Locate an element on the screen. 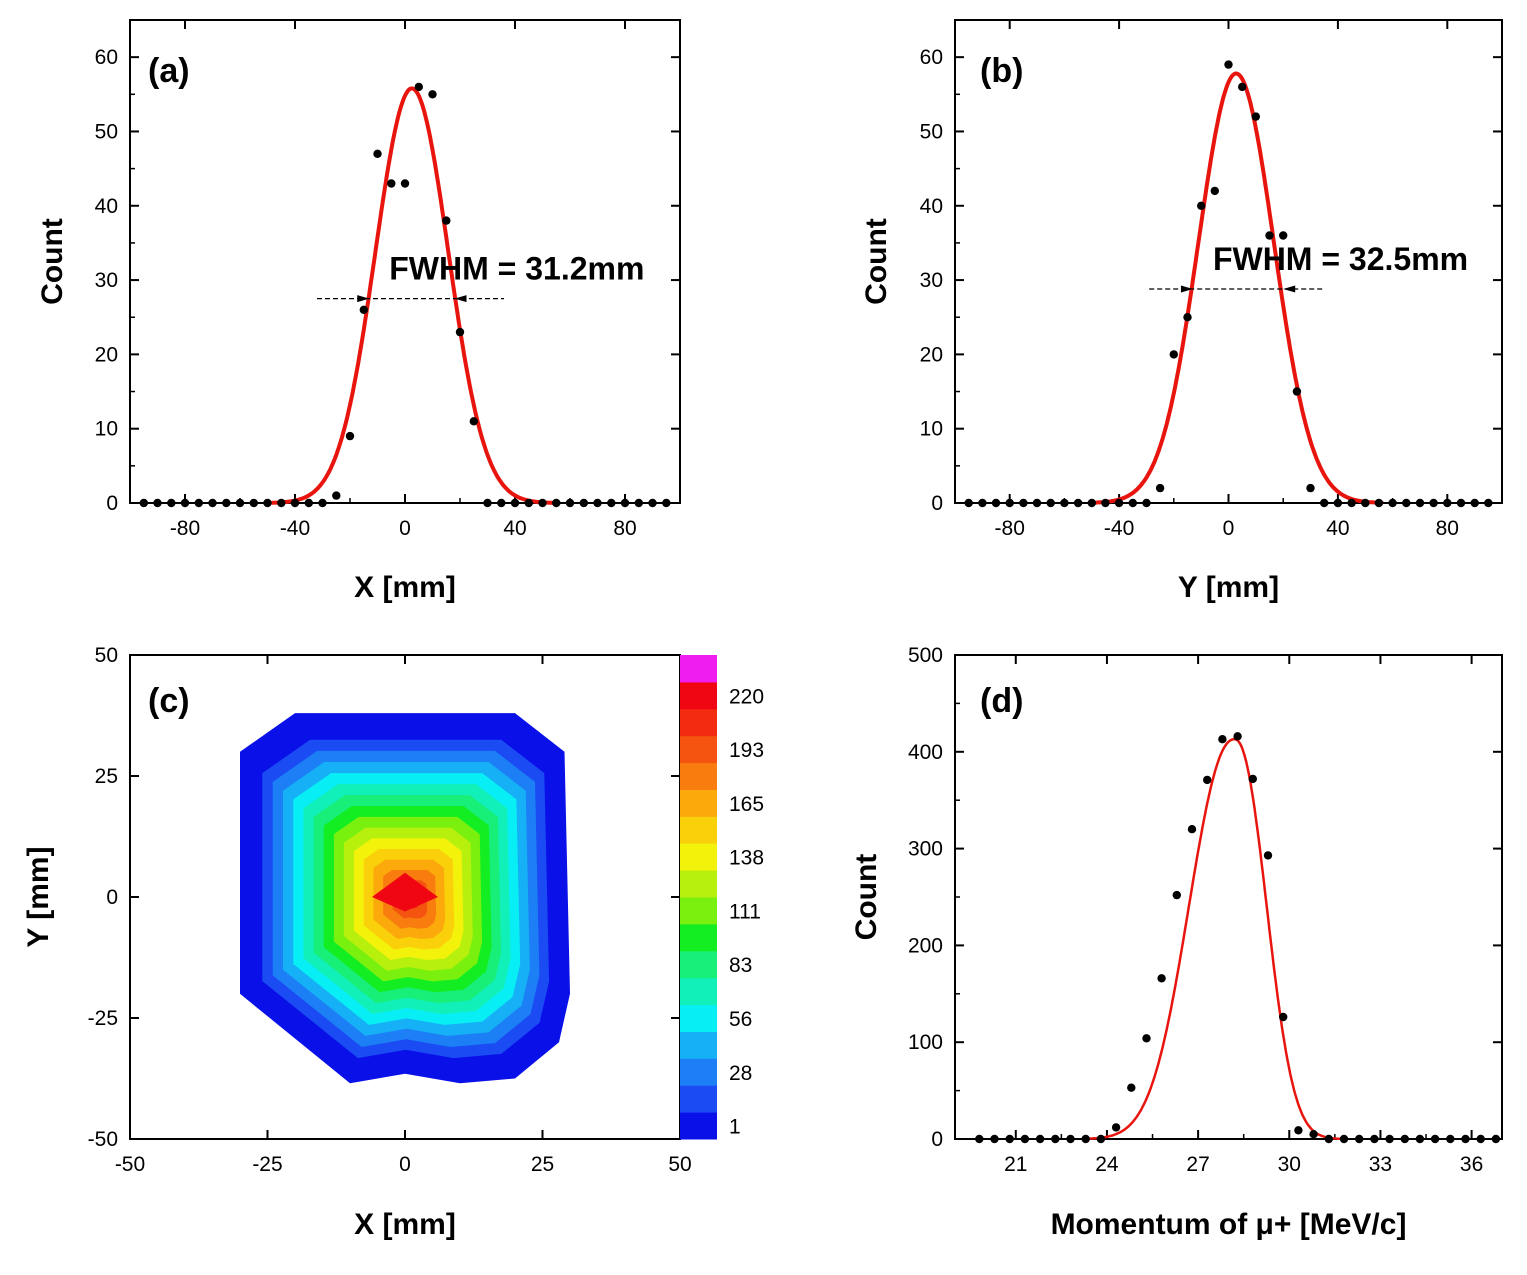 The width and height of the screenshot is (1527, 1275). y-axis-label: Count is located at coordinates (866, 897).